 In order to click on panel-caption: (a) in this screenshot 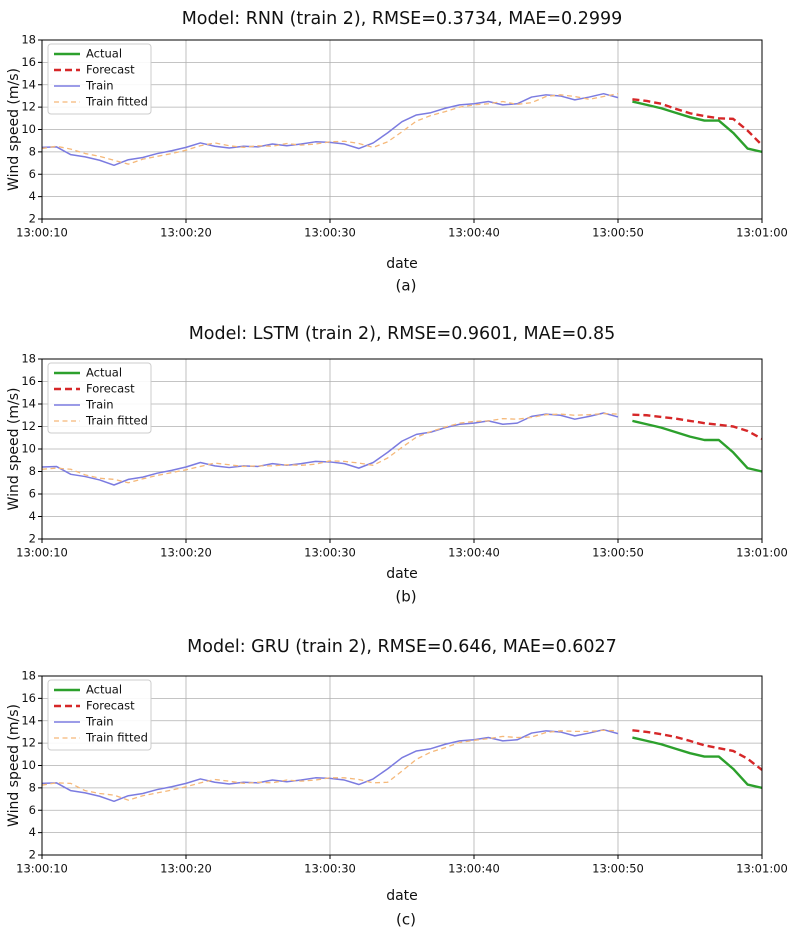, I will do `click(406, 286)`.